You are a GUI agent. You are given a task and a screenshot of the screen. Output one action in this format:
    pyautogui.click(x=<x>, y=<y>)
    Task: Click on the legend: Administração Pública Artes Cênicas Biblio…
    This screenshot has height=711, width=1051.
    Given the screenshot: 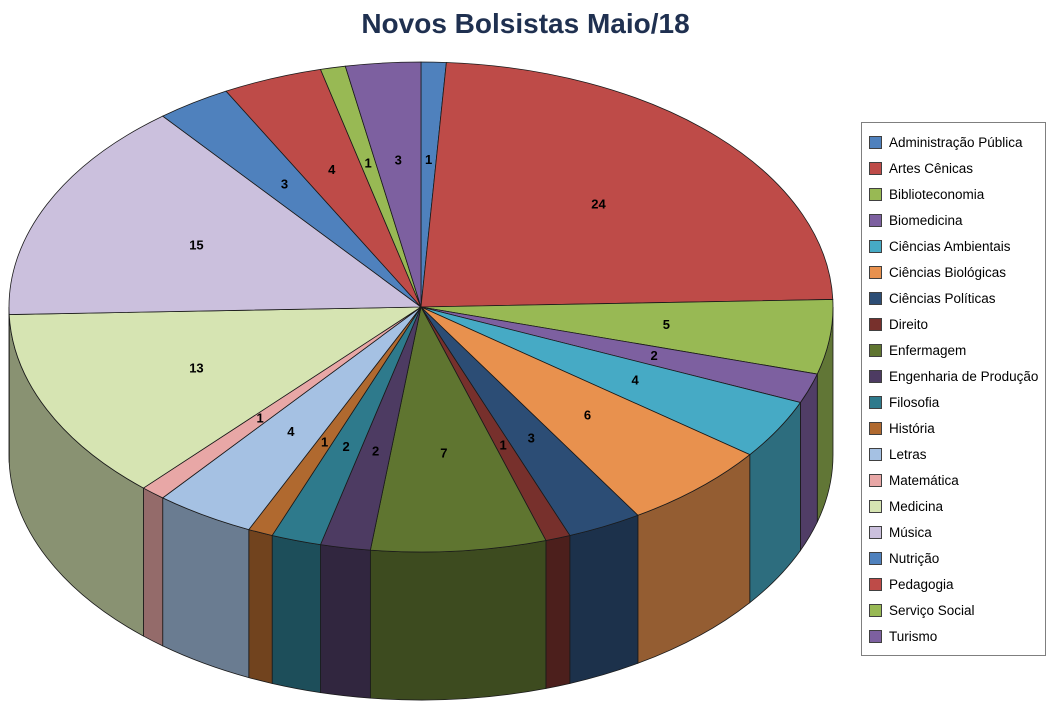 What is the action you would take?
    pyautogui.click(x=953, y=389)
    